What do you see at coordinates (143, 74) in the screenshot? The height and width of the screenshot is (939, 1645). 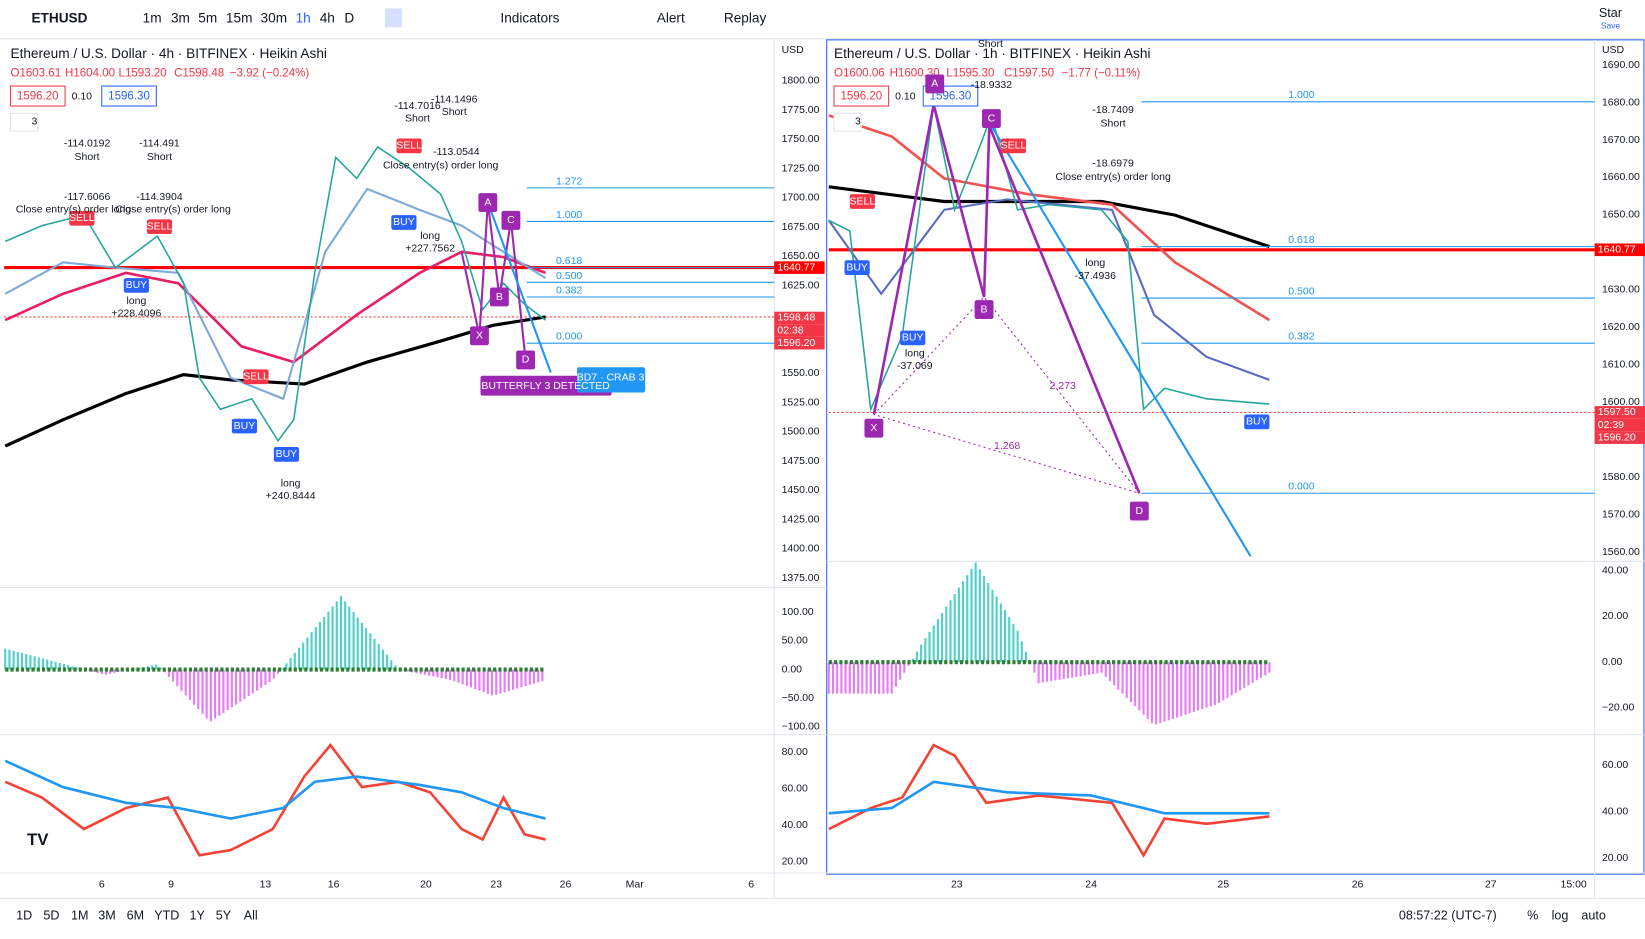 I see `ohlc-value: L1593.20` at bounding box center [143, 74].